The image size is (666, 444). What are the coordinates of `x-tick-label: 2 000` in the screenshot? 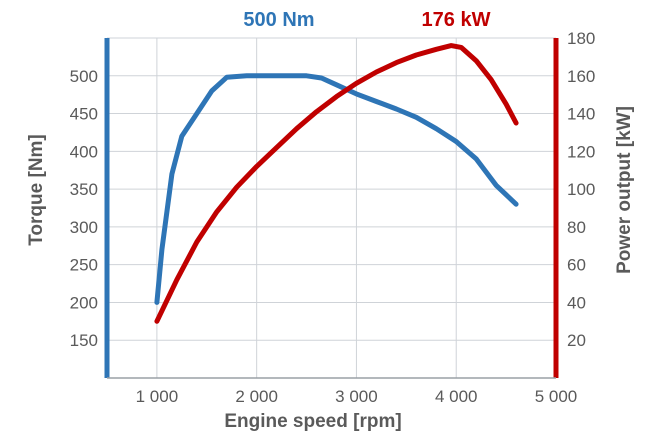 It's located at (256, 396).